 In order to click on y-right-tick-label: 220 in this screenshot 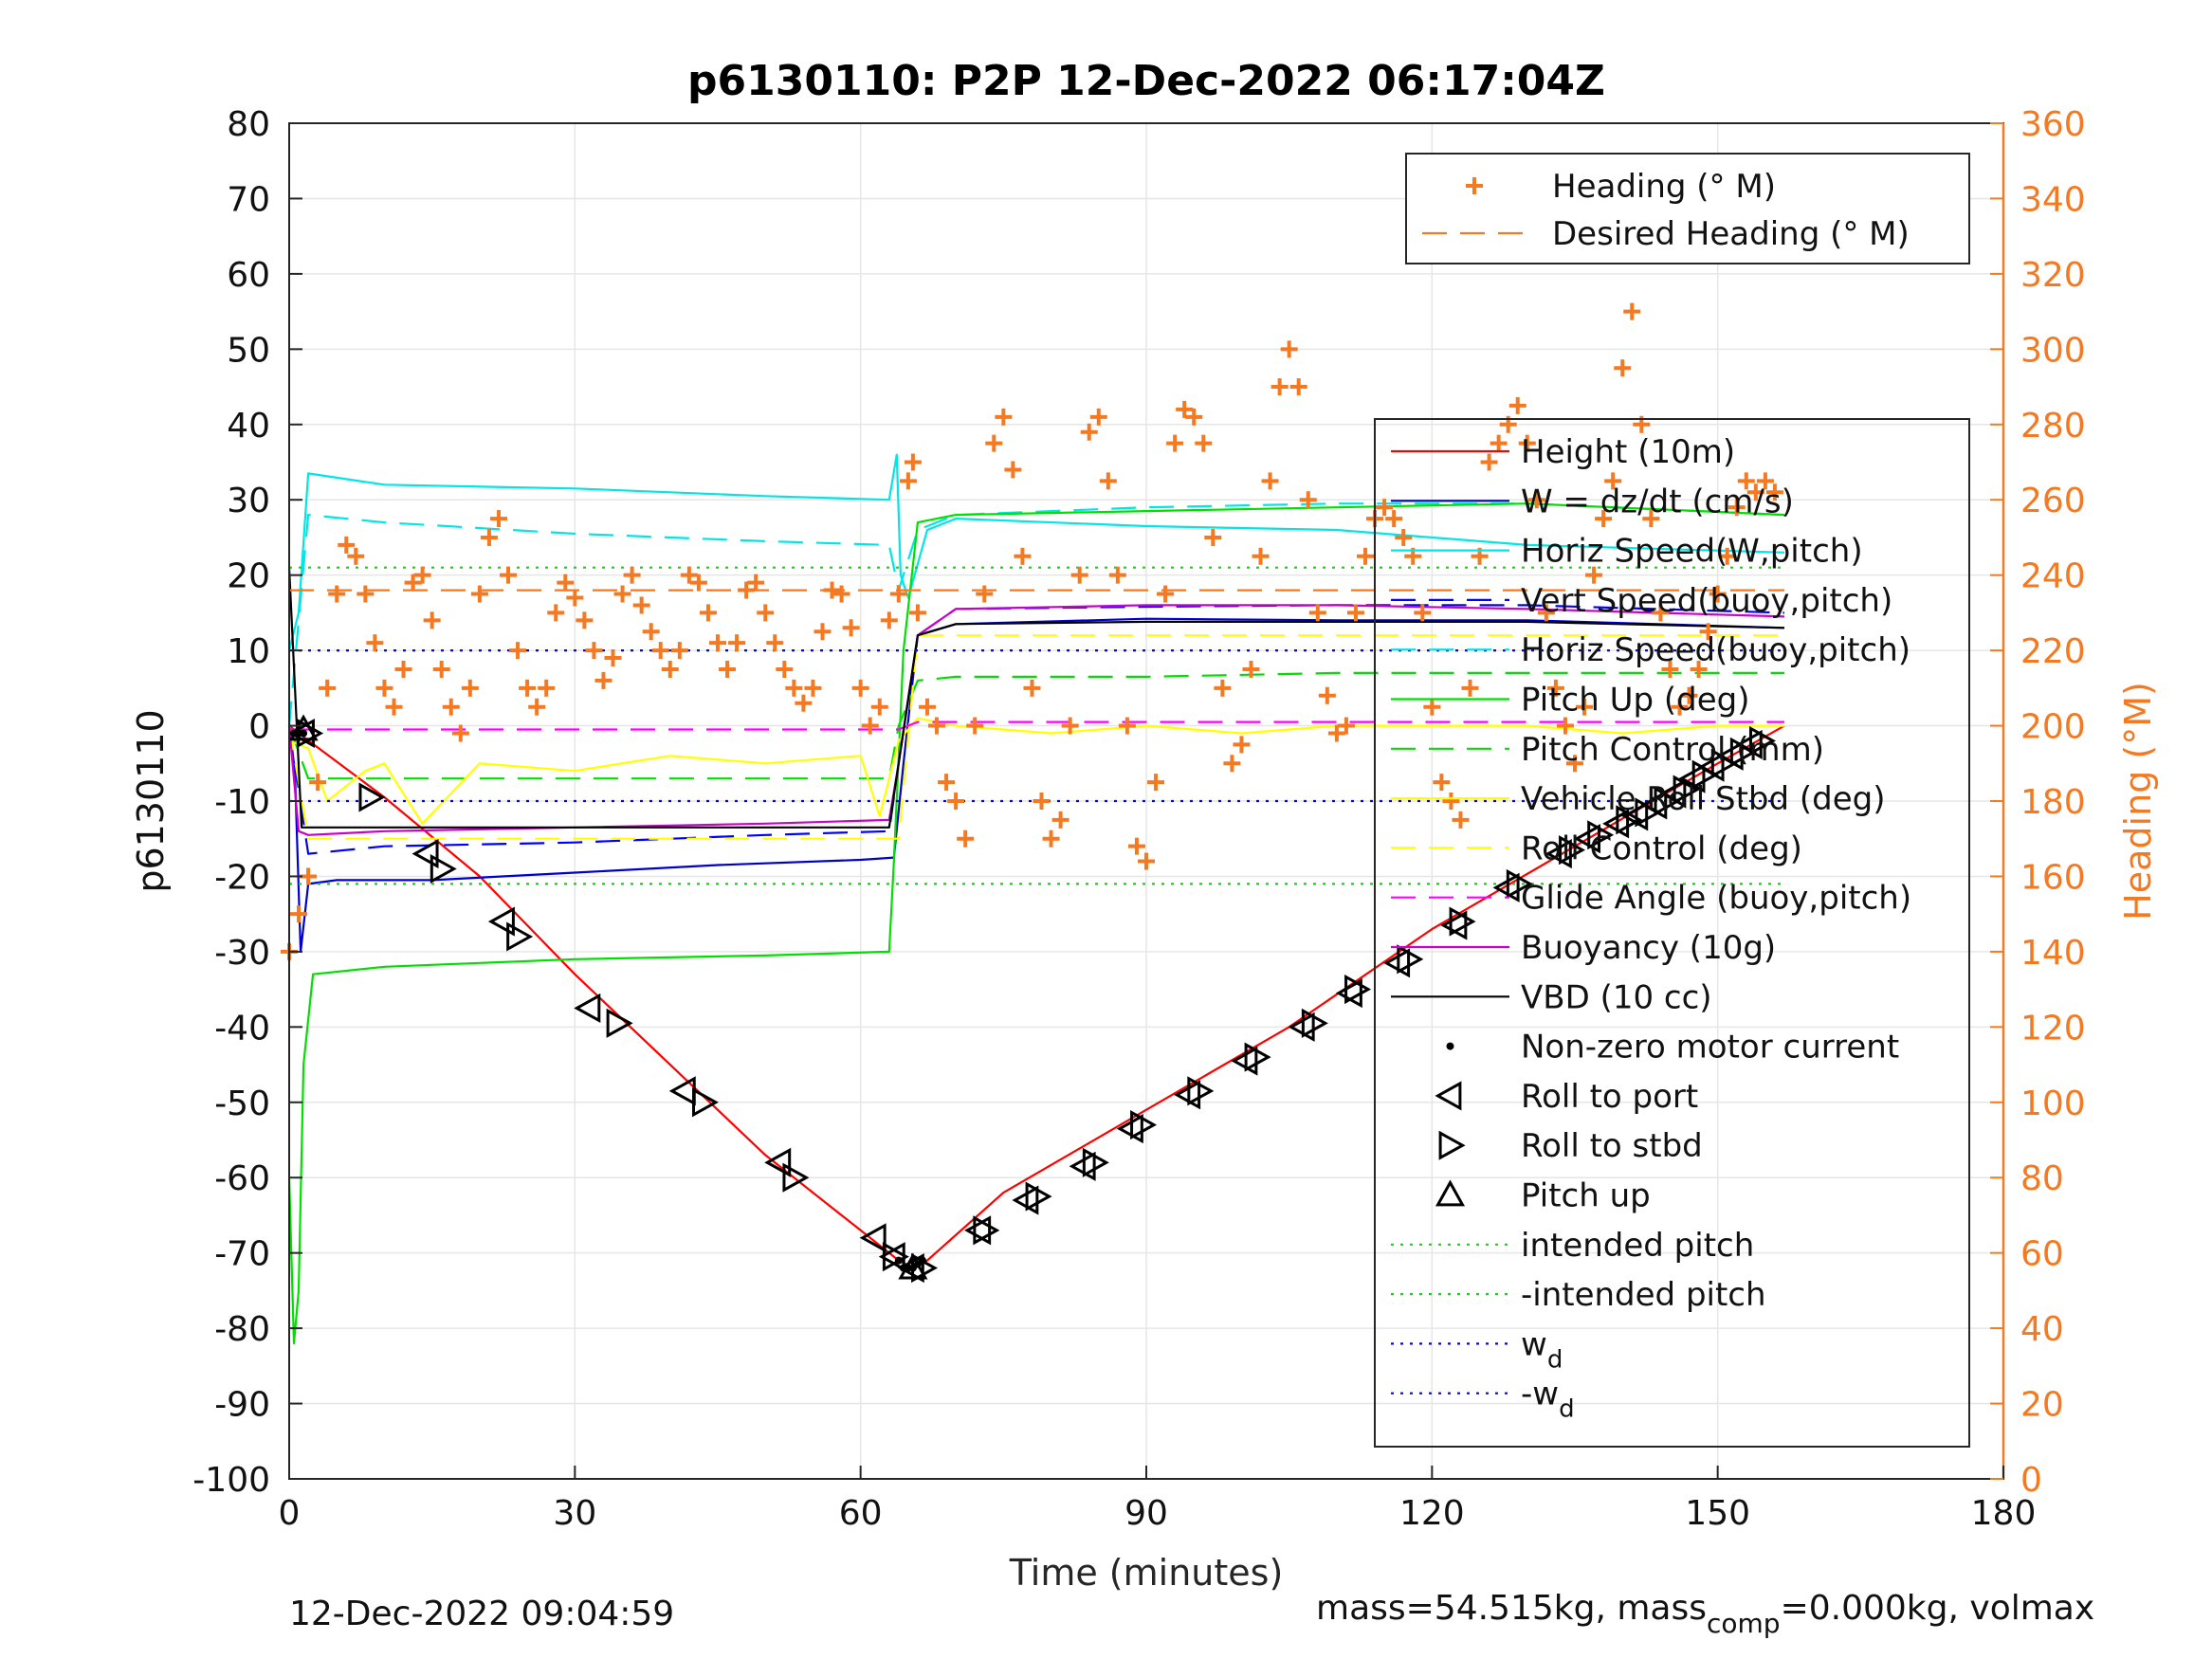, I will do `click(2053, 651)`.